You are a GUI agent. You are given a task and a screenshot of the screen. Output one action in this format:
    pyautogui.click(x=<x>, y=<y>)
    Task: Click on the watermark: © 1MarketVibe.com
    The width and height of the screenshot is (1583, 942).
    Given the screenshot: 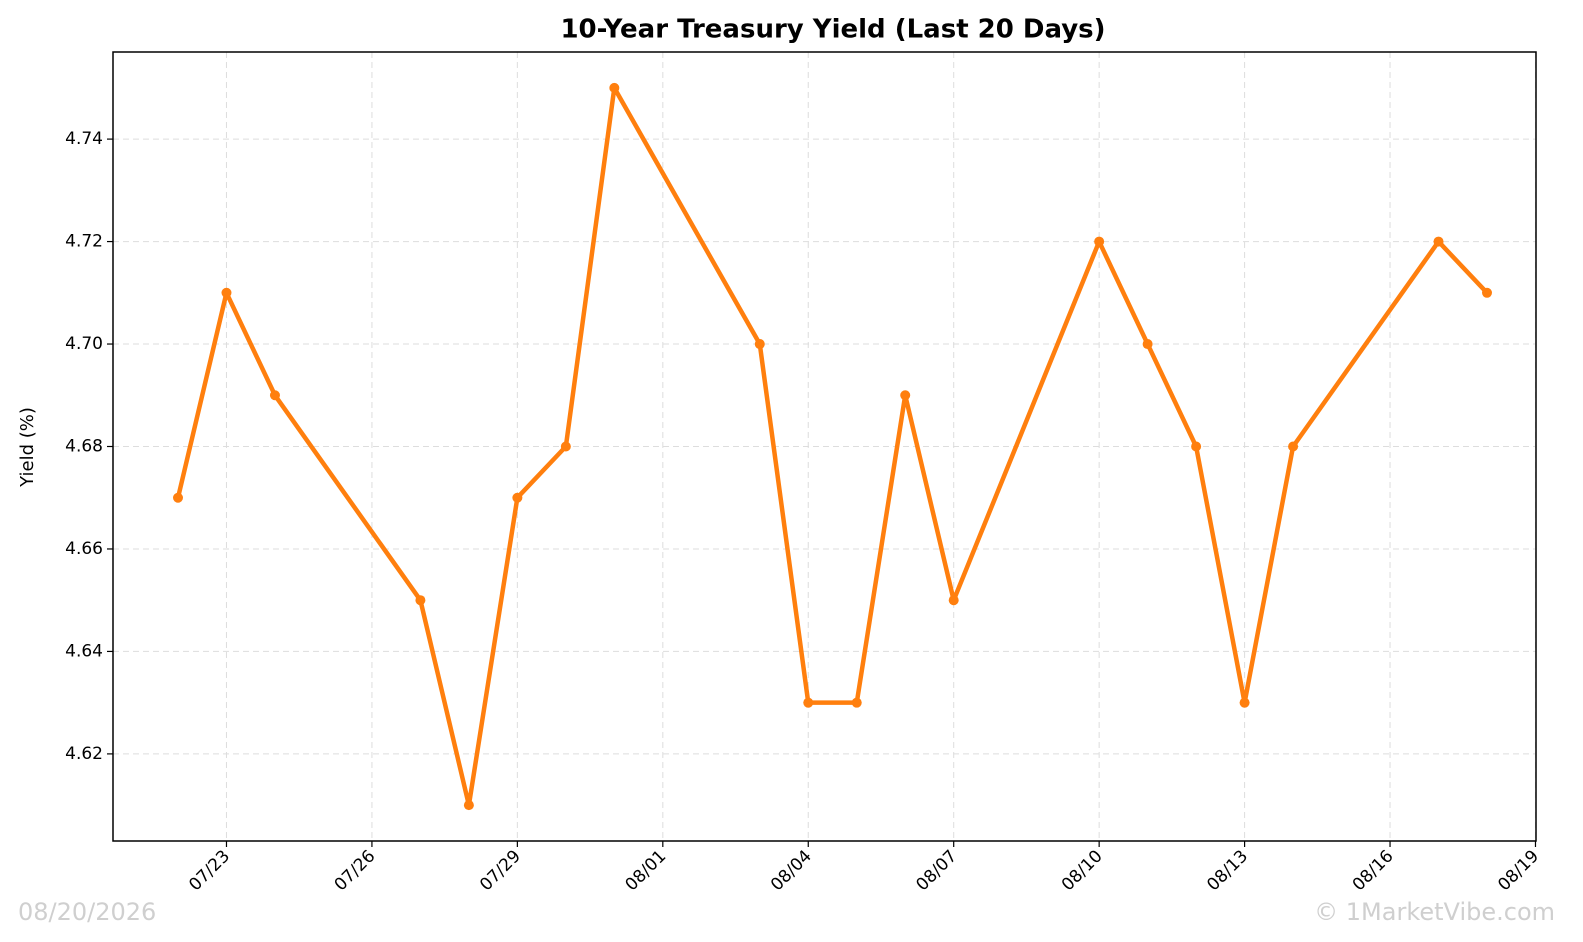 What is the action you would take?
    pyautogui.click(x=1434, y=912)
    